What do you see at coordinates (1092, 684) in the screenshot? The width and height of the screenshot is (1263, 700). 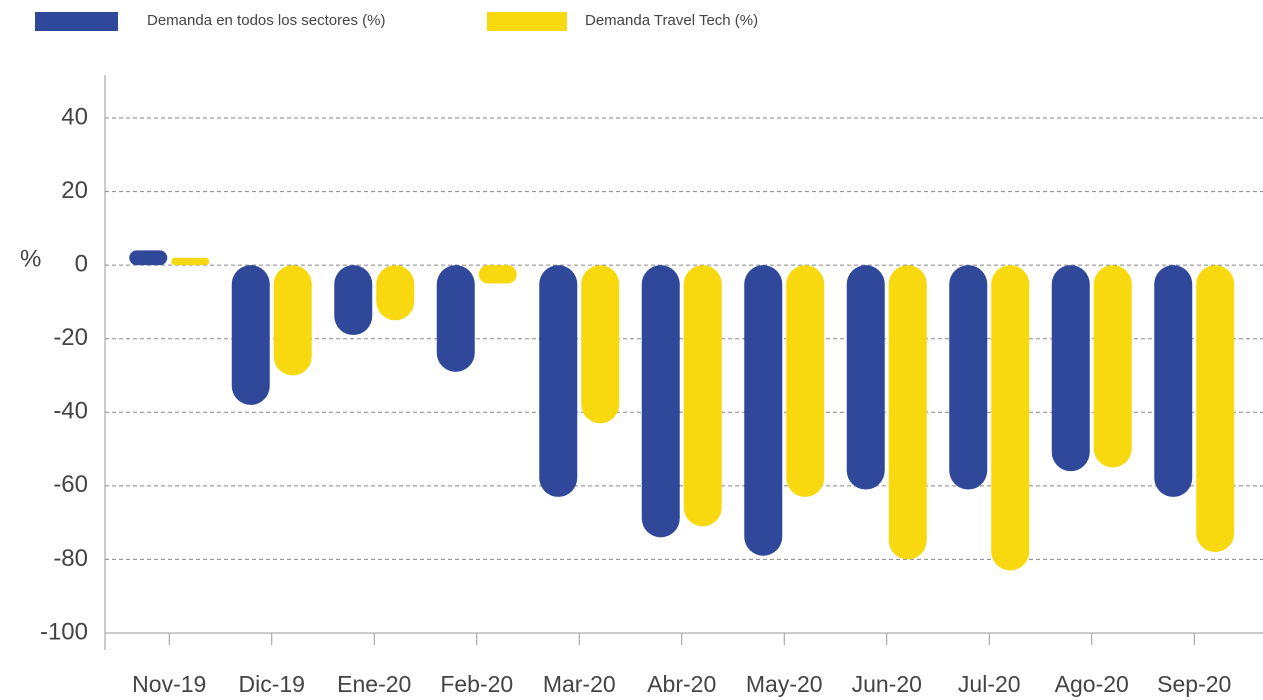 I see `x-tick-label: Ago-20` at bounding box center [1092, 684].